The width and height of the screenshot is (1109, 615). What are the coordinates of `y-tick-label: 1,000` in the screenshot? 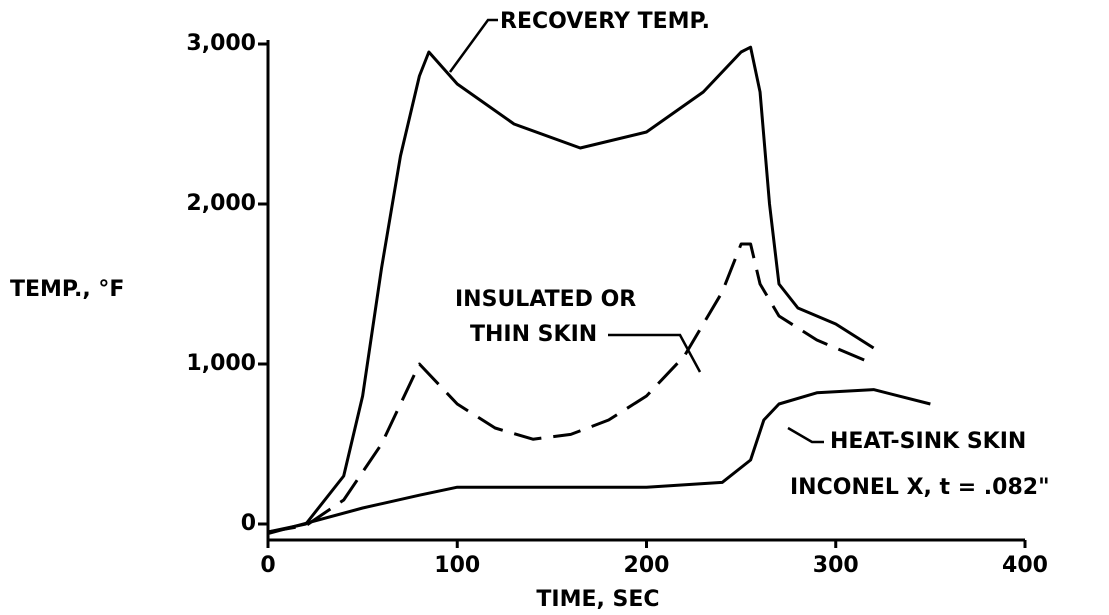 It's located at (221, 363).